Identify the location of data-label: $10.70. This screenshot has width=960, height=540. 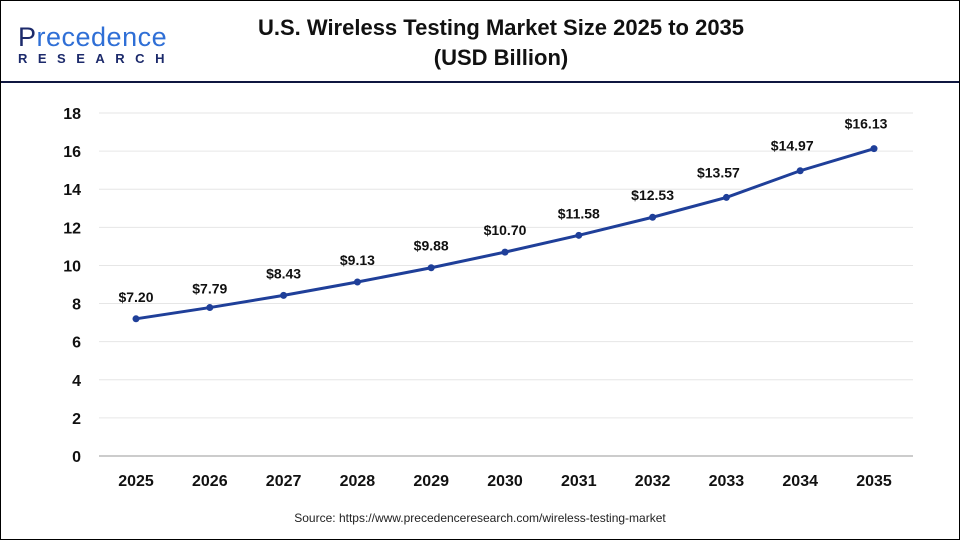
(505, 230).